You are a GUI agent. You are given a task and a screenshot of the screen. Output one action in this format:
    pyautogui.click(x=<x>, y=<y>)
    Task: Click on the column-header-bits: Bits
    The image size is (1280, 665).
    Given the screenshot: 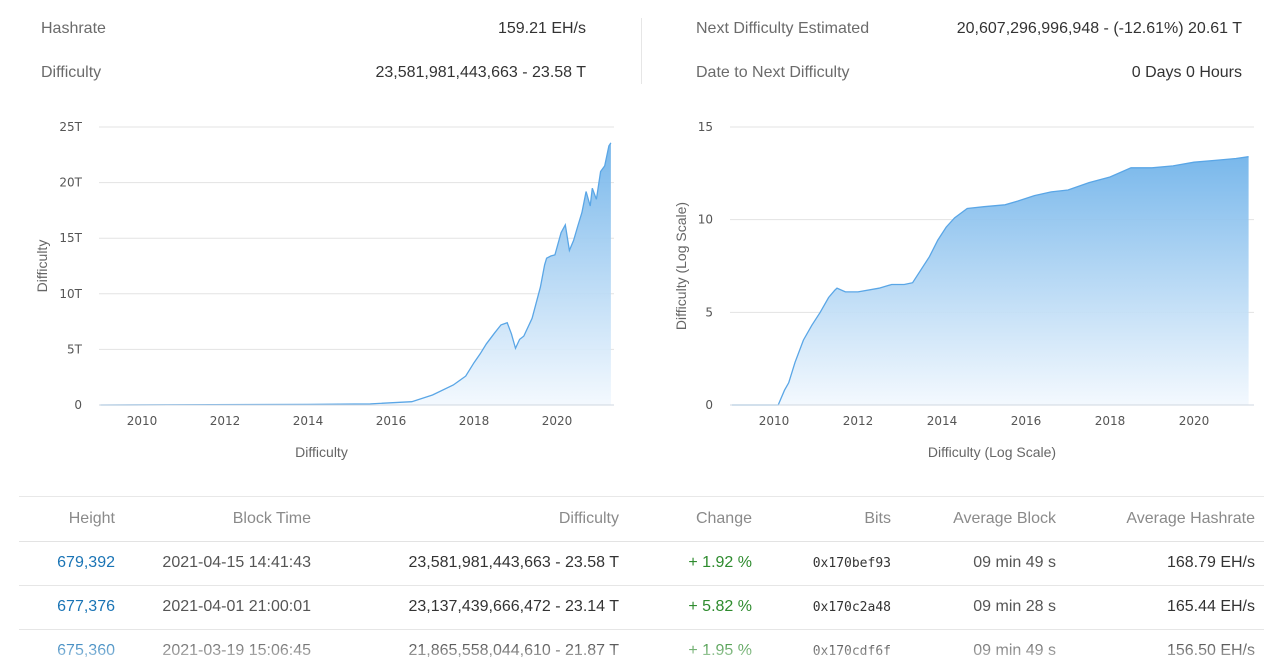 What is the action you would take?
    pyautogui.click(x=830, y=519)
    